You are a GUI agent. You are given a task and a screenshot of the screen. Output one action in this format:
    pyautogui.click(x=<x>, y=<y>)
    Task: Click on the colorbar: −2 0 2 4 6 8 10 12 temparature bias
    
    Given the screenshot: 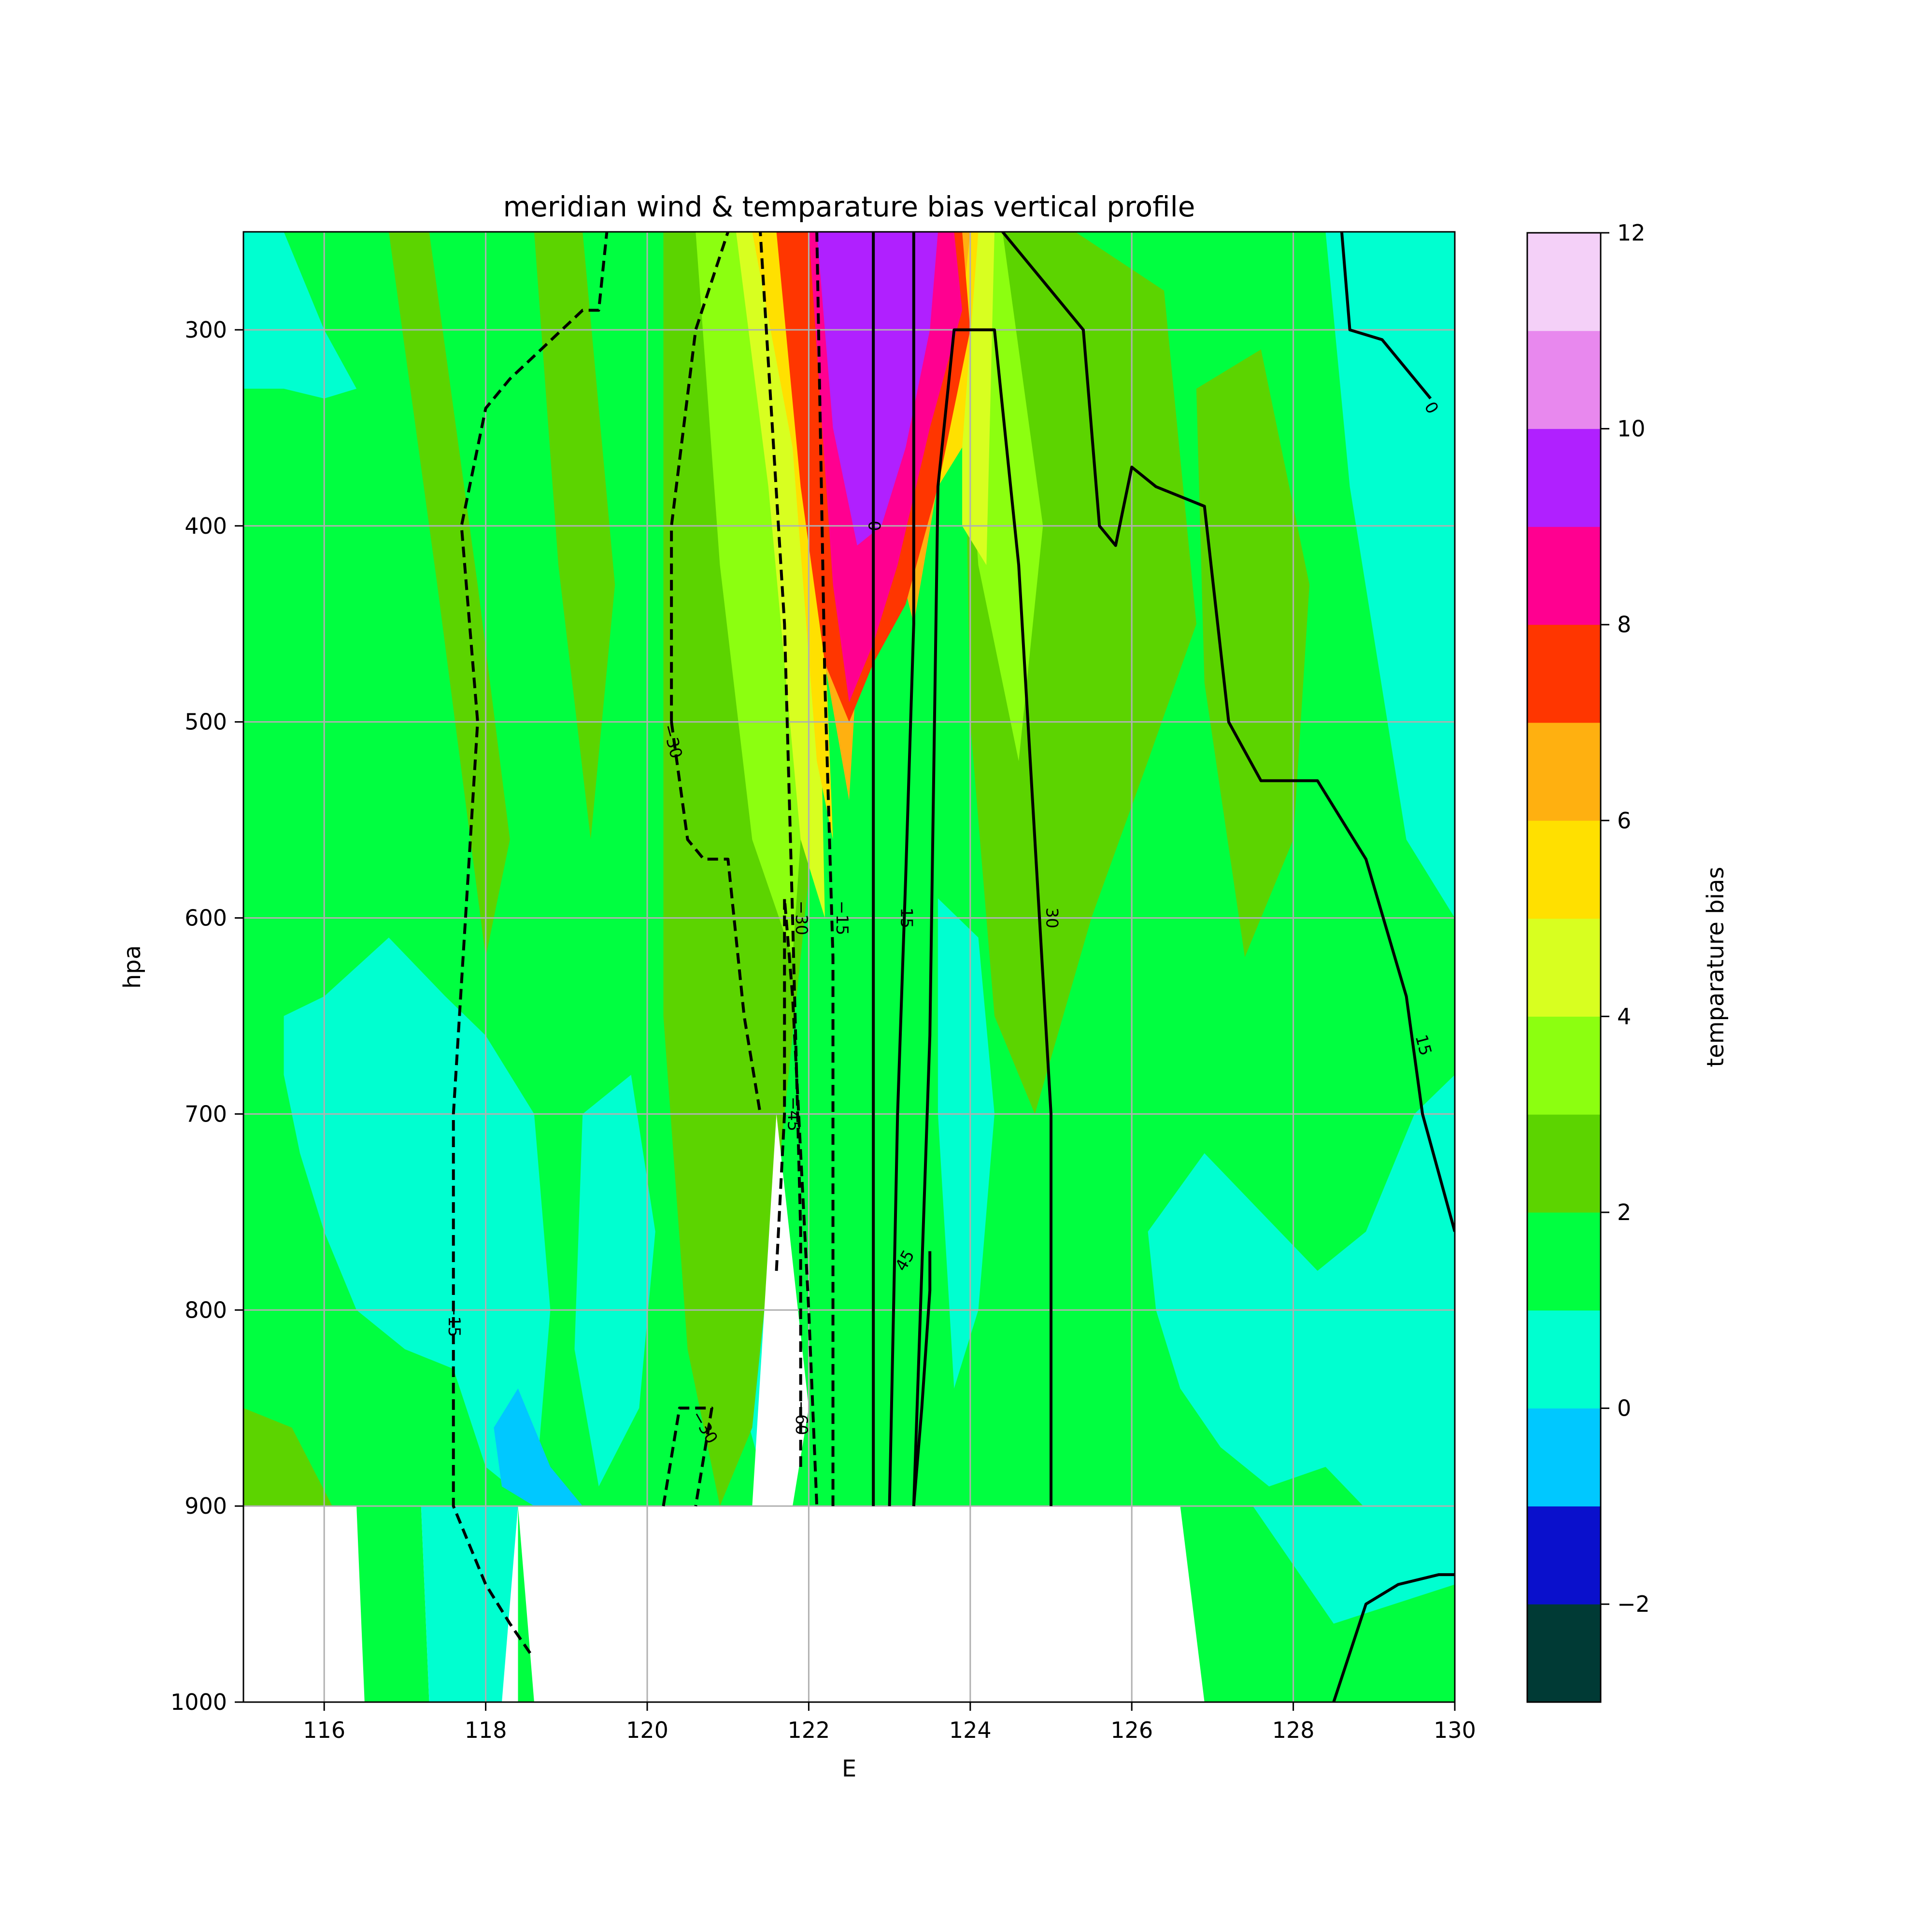 What is the action you would take?
    pyautogui.click(x=1627, y=961)
    